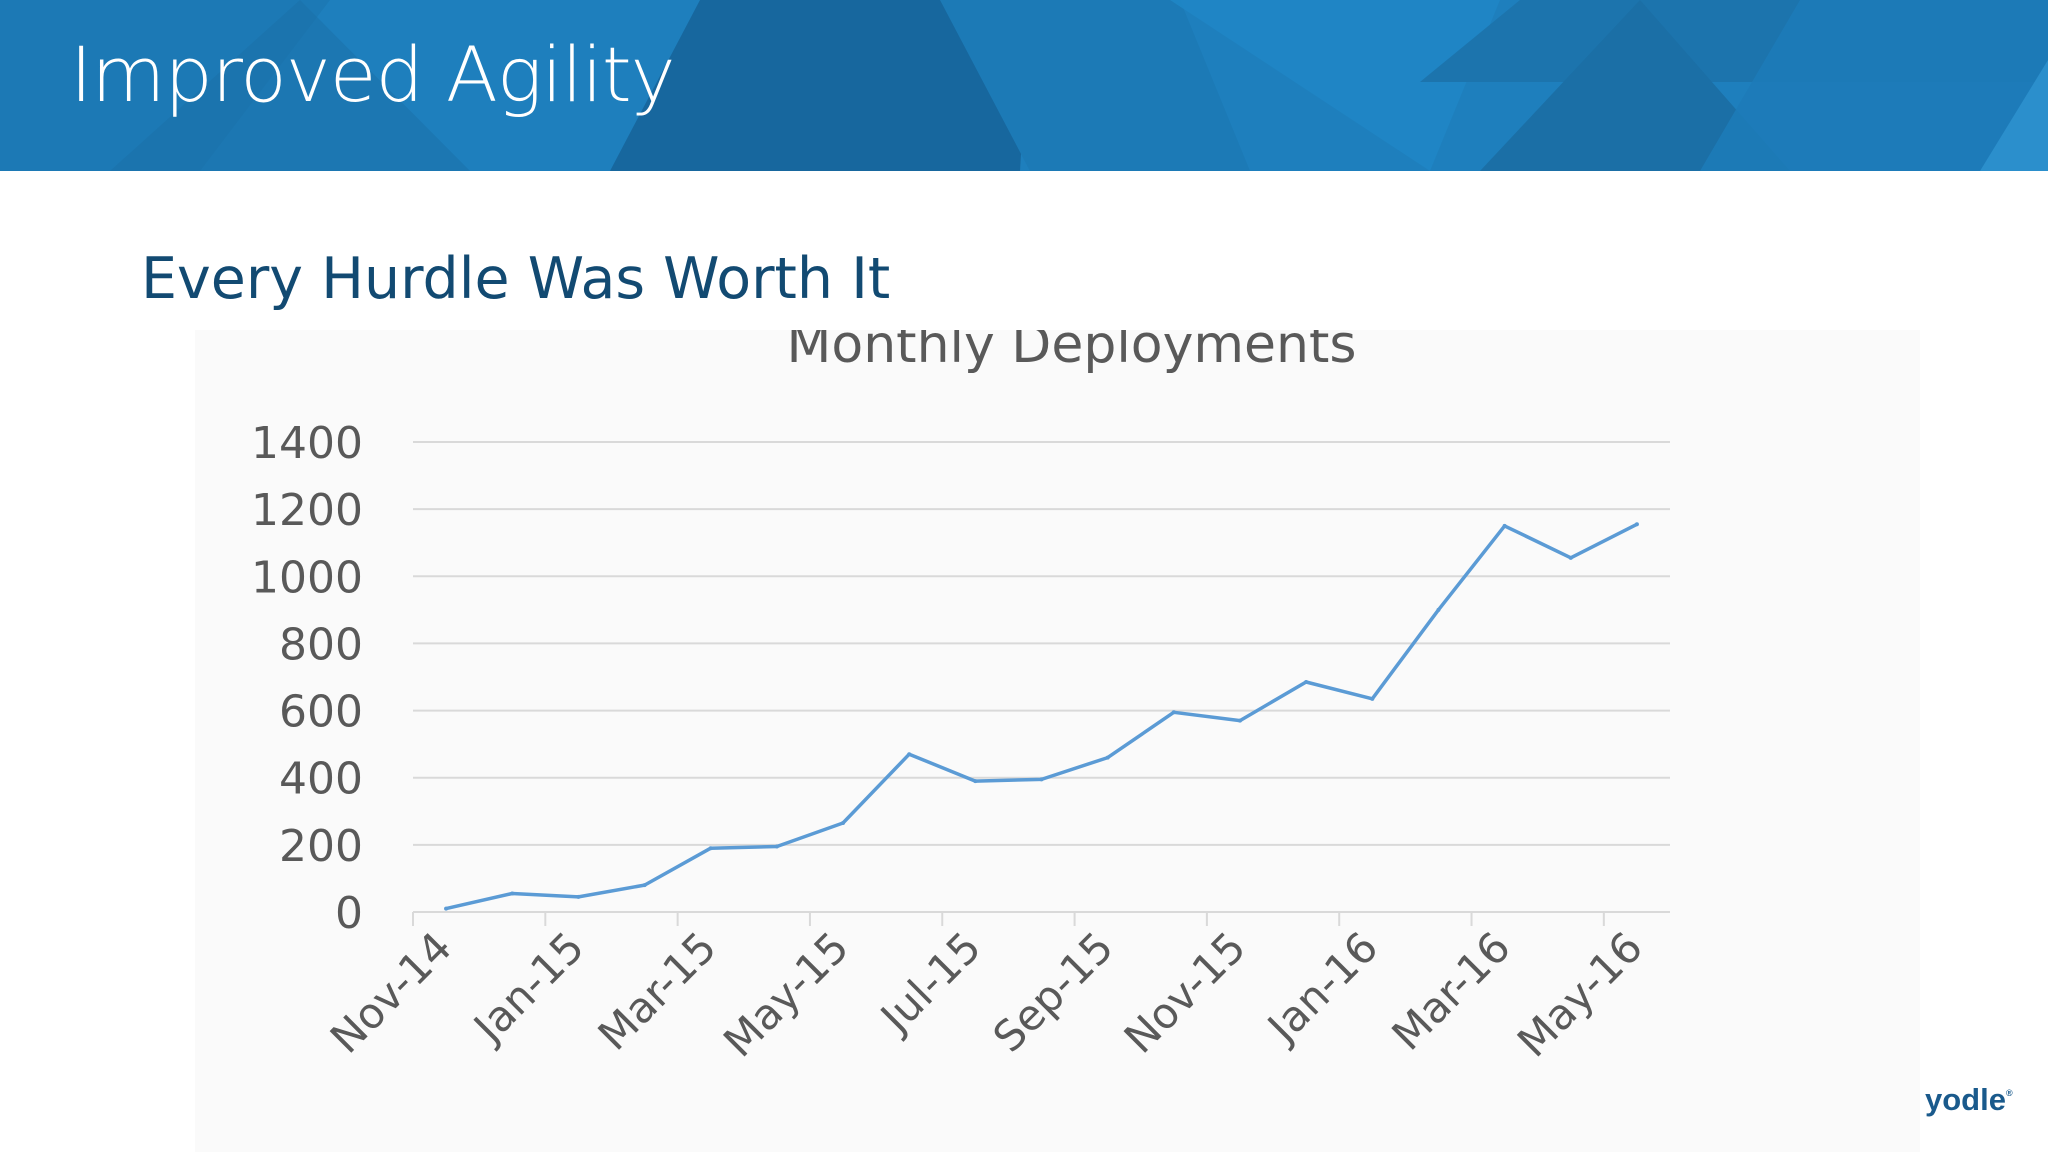  I want to click on y-tick-label-1200: 1200, so click(307, 510).